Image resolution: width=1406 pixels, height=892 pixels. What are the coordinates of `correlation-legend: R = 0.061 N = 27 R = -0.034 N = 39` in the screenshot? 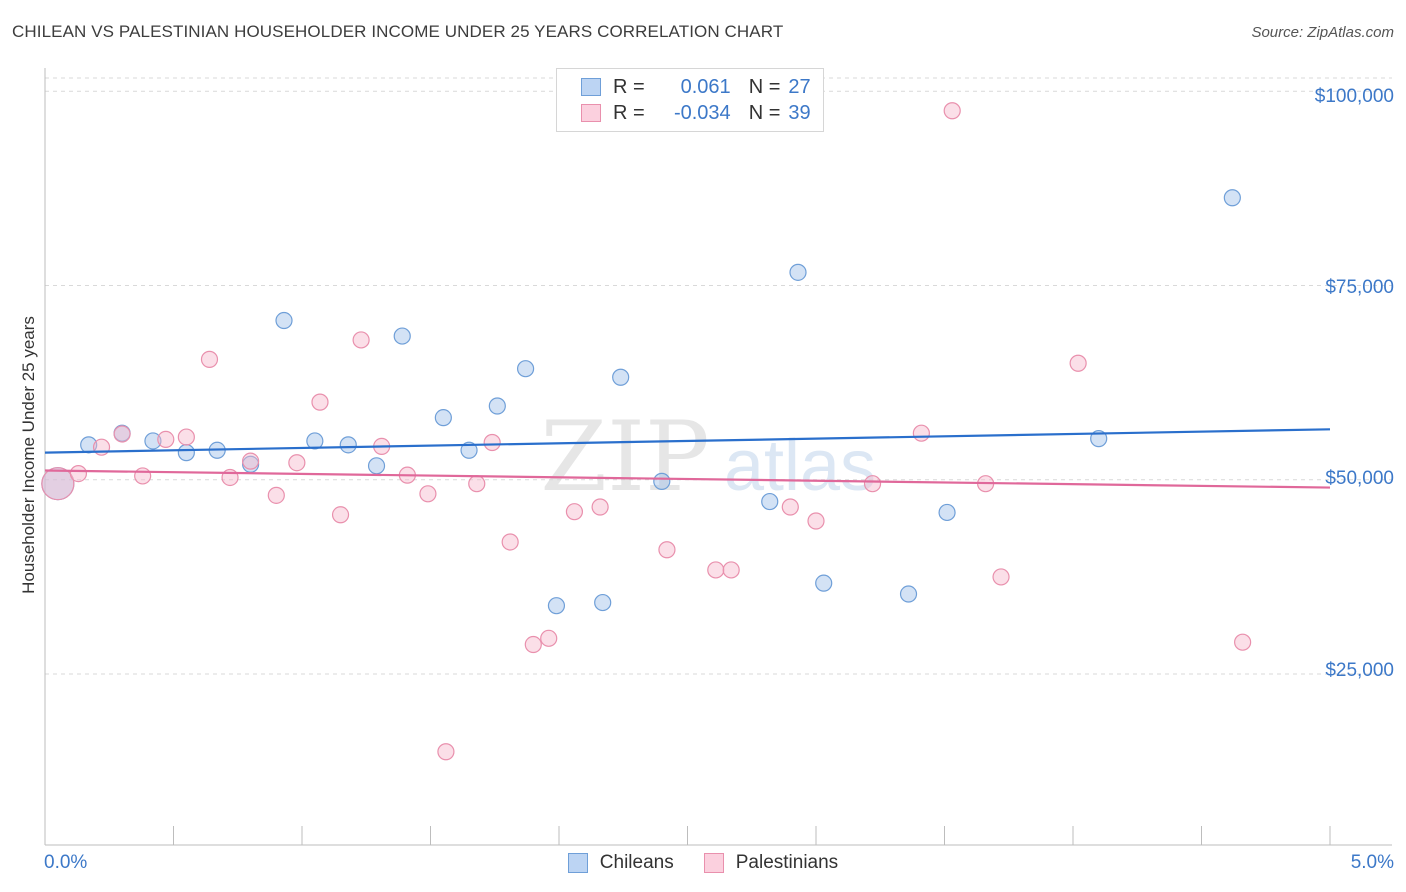 It's located at (690, 100).